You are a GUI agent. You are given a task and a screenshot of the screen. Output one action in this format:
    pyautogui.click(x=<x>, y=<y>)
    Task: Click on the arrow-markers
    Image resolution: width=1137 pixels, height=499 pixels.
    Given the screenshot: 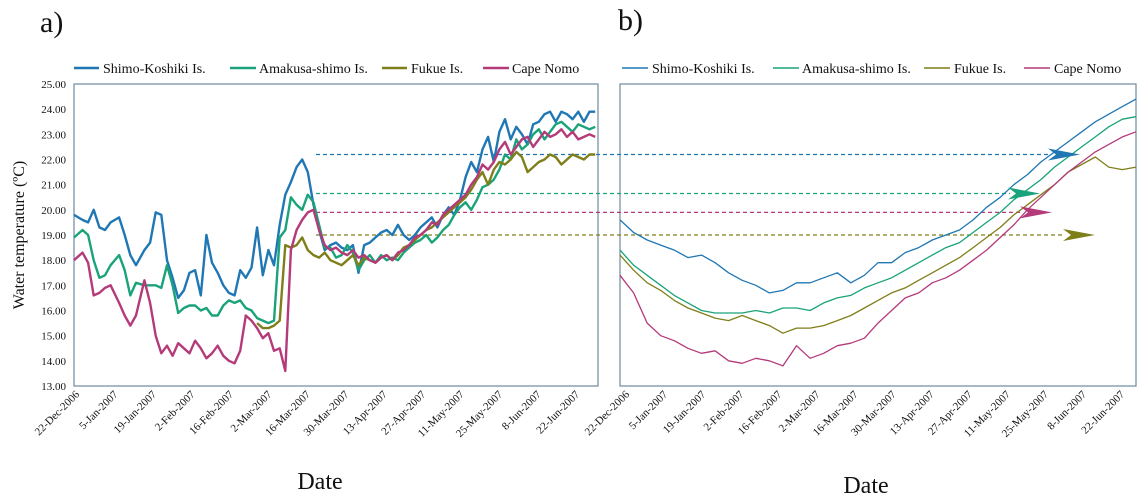 What is the action you would take?
    pyautogui.click(x=1051, y=194)
    